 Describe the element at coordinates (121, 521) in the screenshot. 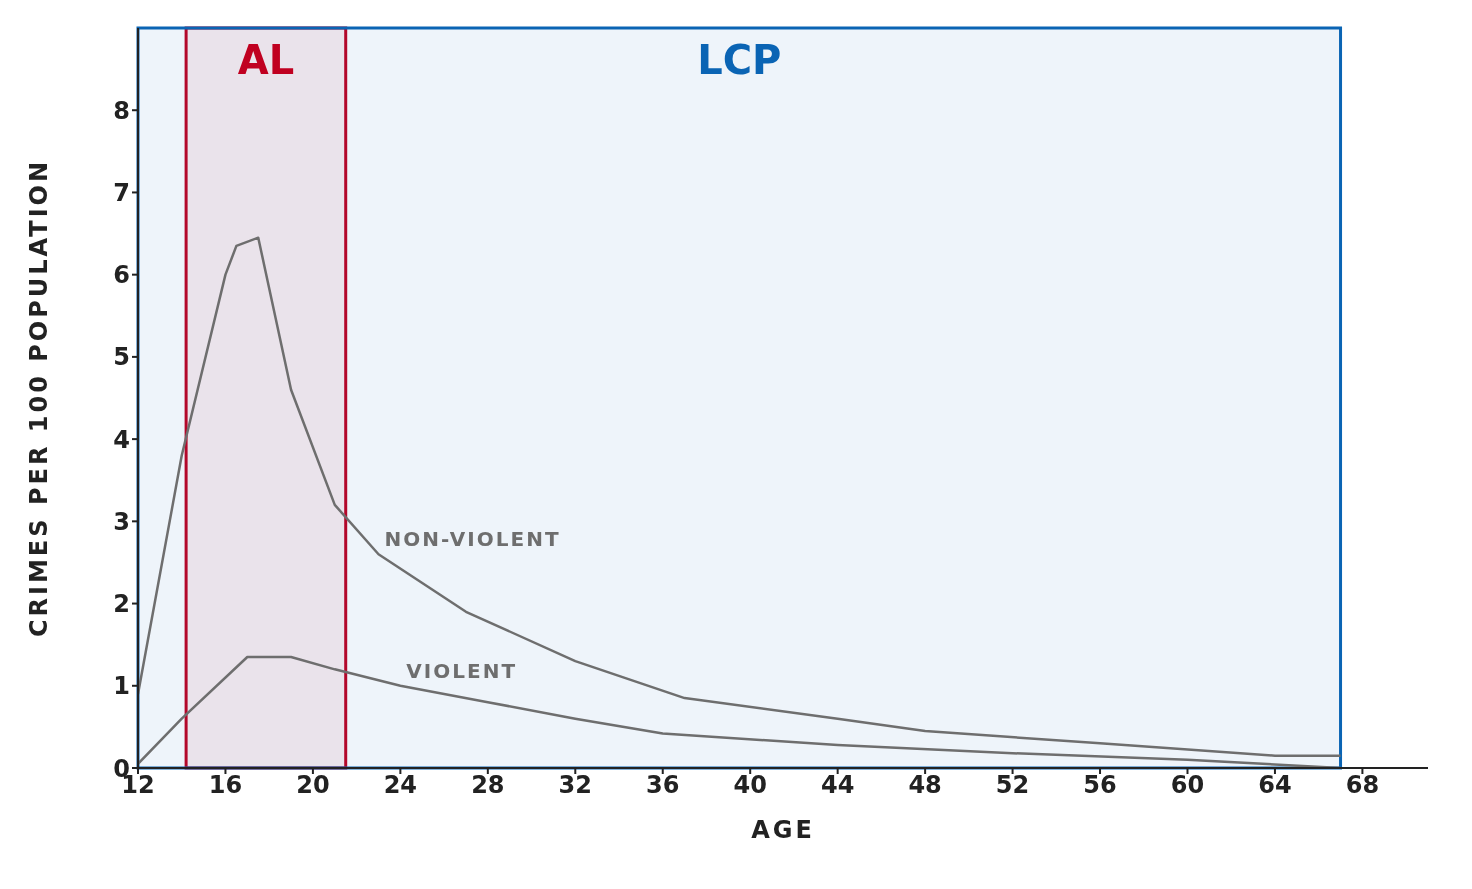

I see `y-tick-label: 3` at that location.